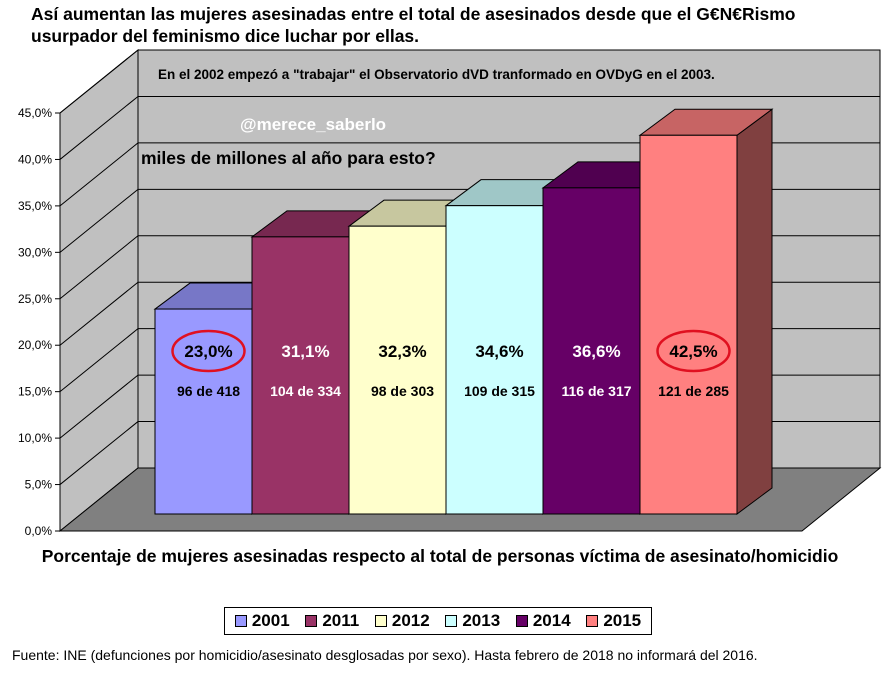 The width and height of the screenshot is (885, 675). I want to click on legend-label: 2001, so click(270, 620).